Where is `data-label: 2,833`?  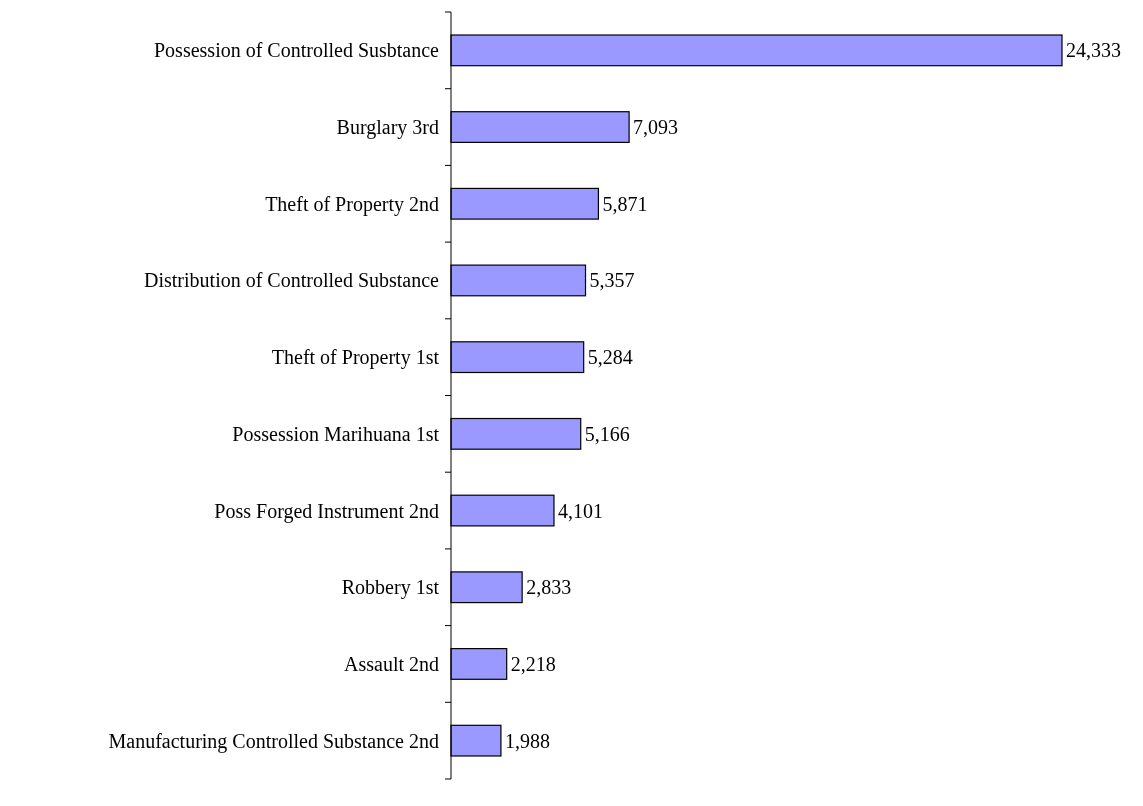
data-label: 2,833 is located at coordinates (549, 587).